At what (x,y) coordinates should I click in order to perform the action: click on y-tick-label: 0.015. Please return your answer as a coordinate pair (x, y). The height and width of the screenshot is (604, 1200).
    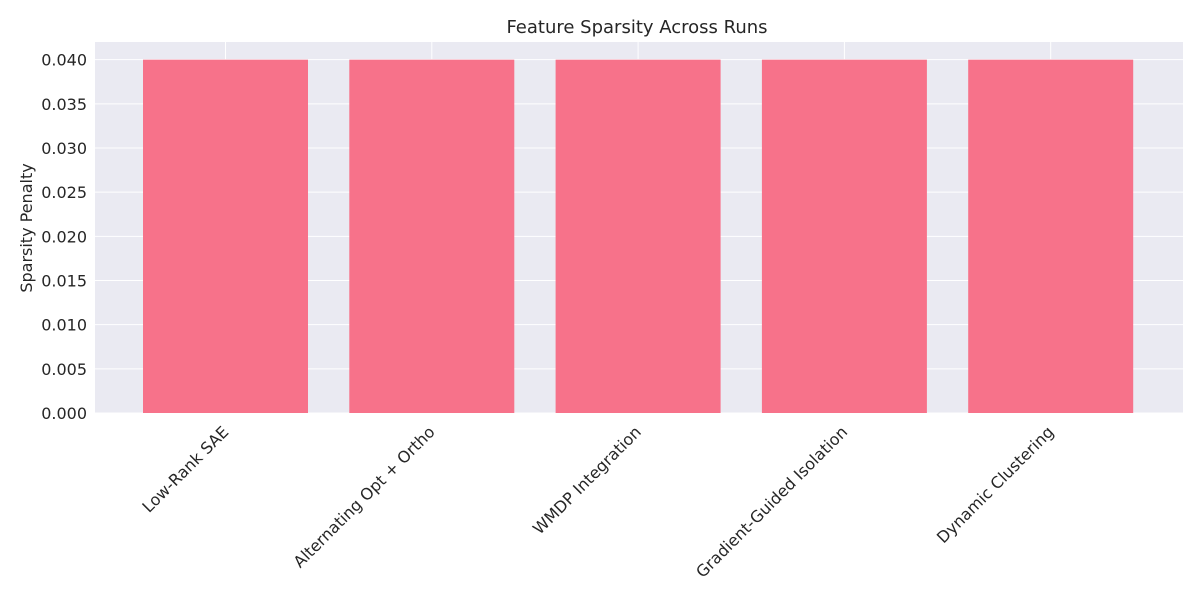
    Looking at the image, I should click on (64, 281).